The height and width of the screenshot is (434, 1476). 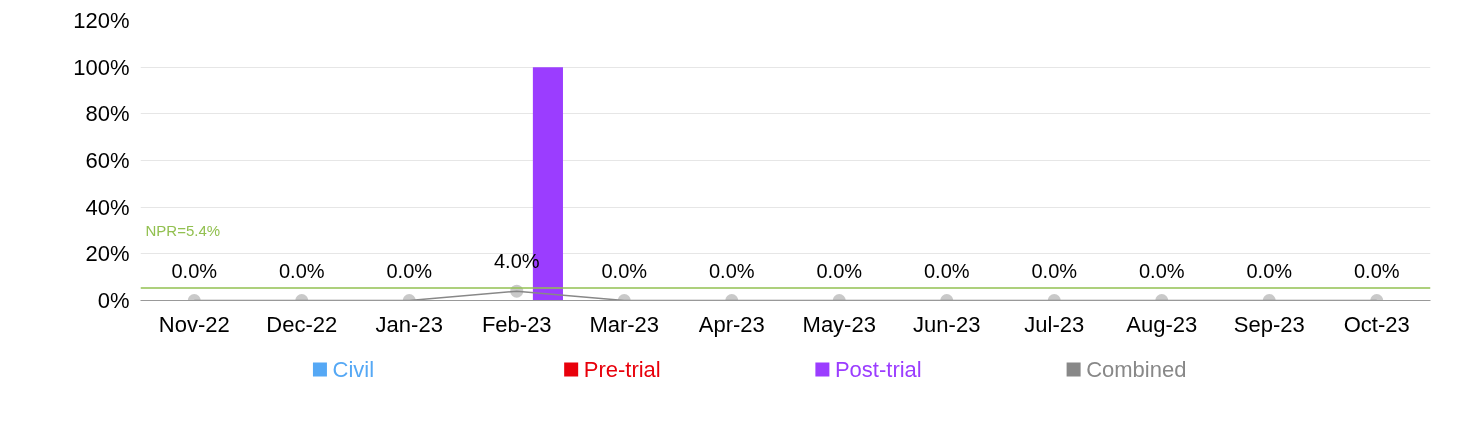 I want to click on x-tick-label: Sep-23, so click(x=1269, y=324).